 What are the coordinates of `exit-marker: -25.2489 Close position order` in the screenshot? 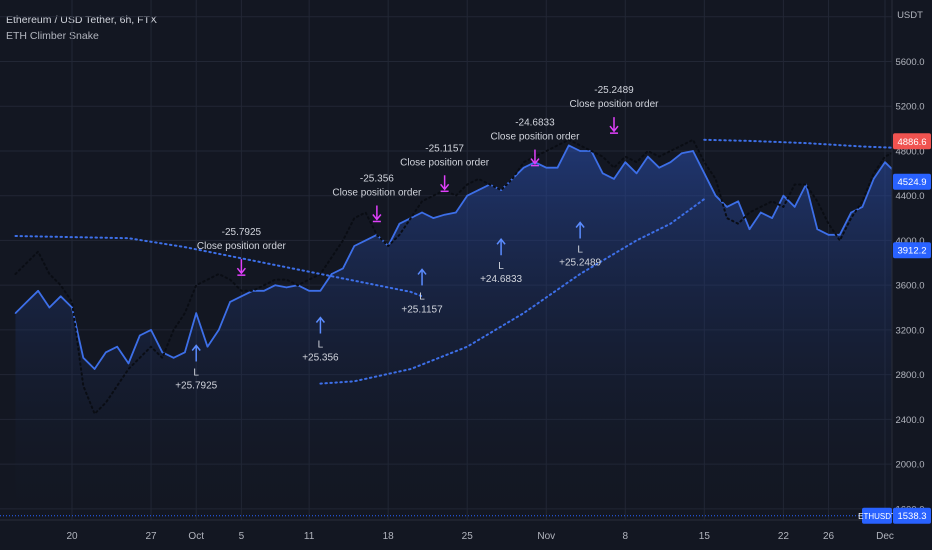 It's located at (615, 109).